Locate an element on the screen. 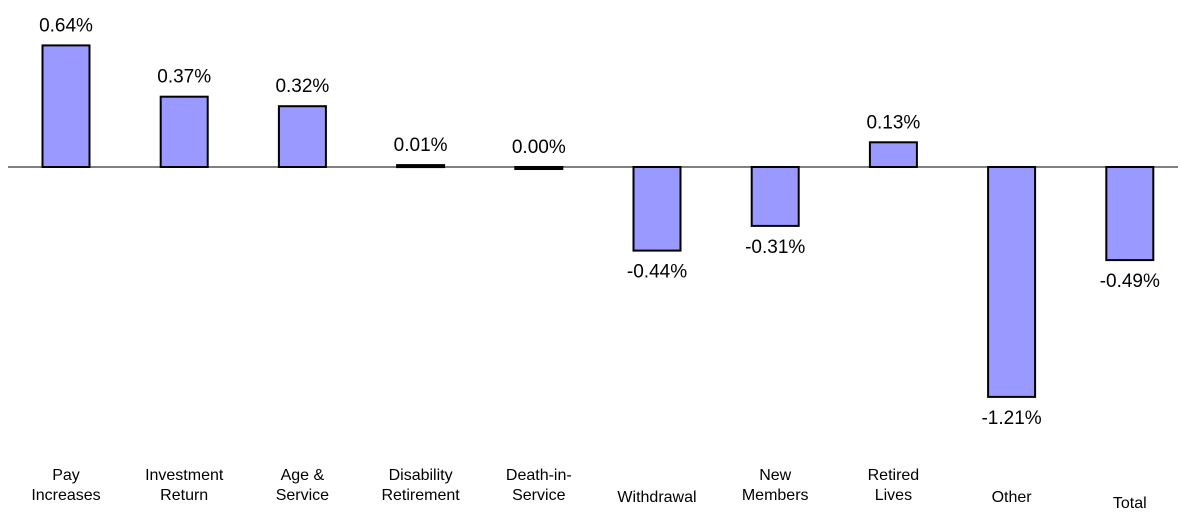 Image resolution: width=1182 pixels, height=516 pixels. category-label-new-members: New Members is located at coordinates (775, 485).